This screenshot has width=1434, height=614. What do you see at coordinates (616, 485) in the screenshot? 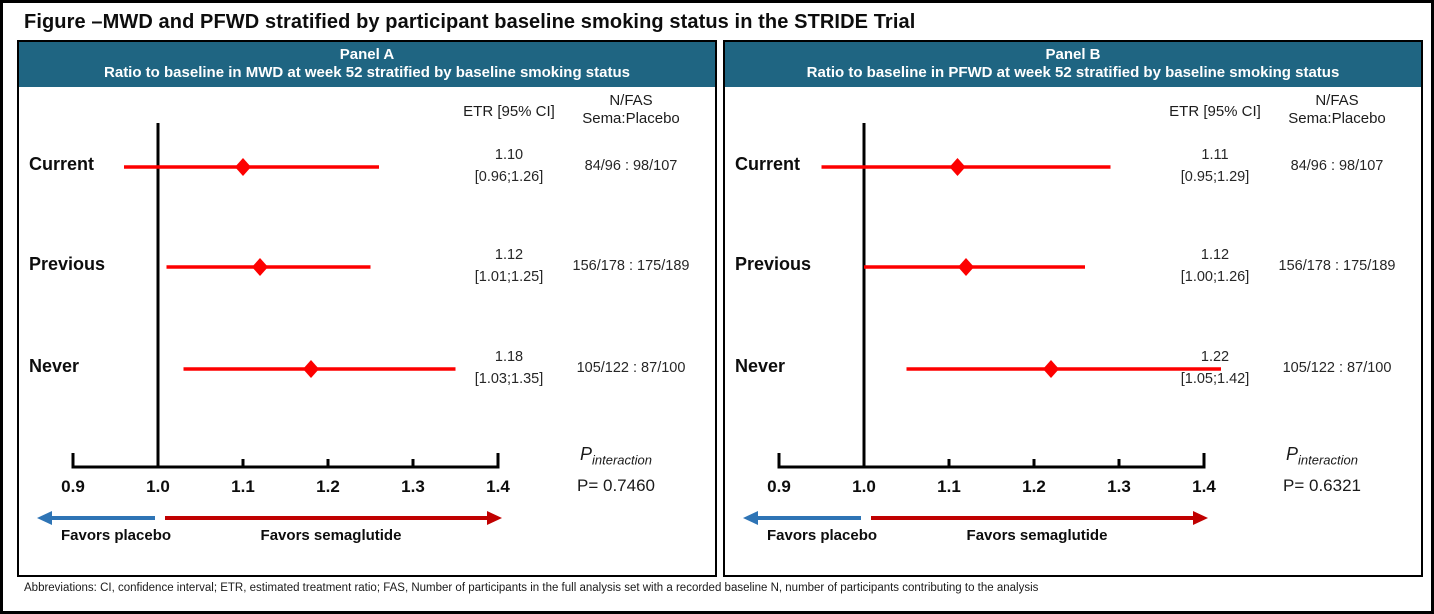
I see `p-interaction-value: P= 0.7460` at bounding box center [616, 485].